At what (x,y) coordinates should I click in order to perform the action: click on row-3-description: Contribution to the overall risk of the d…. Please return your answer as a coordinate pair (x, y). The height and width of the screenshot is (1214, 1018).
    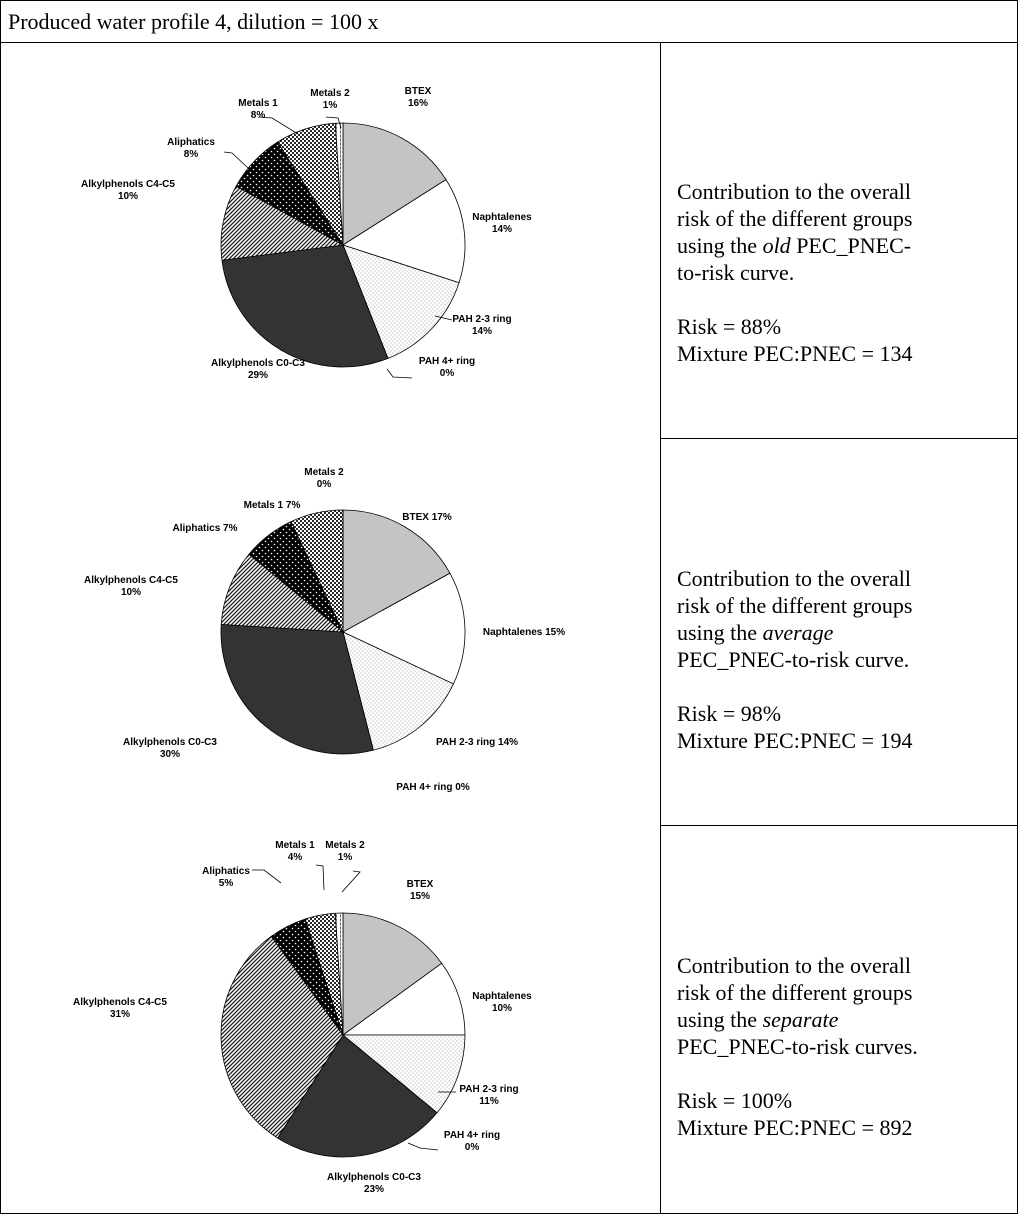
    Looking at the image, I should click on (797, 1046).